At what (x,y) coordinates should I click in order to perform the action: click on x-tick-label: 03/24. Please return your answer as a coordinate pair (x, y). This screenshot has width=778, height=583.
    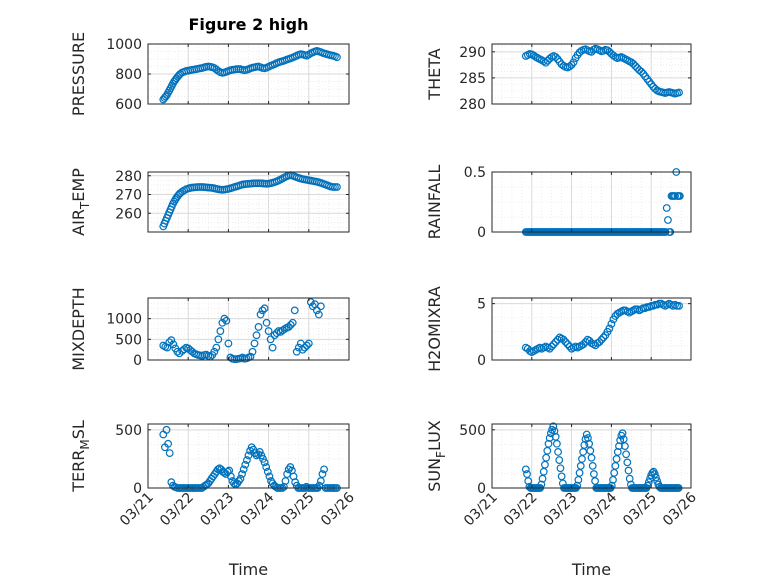
    Looking at the image, I should click on (600, 509).